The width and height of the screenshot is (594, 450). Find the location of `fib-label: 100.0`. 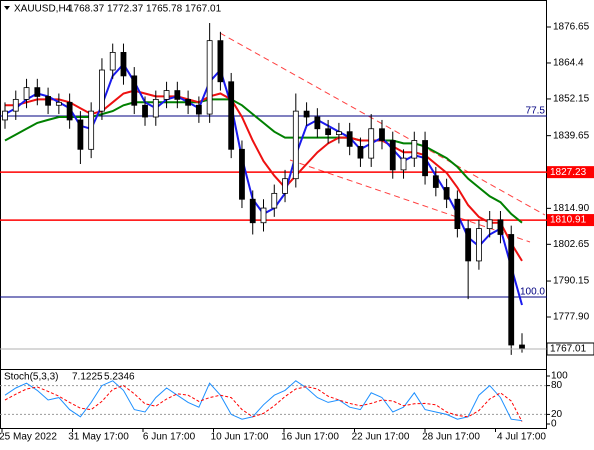

fib-label: 100.0 is located at coordinates (532, 292).